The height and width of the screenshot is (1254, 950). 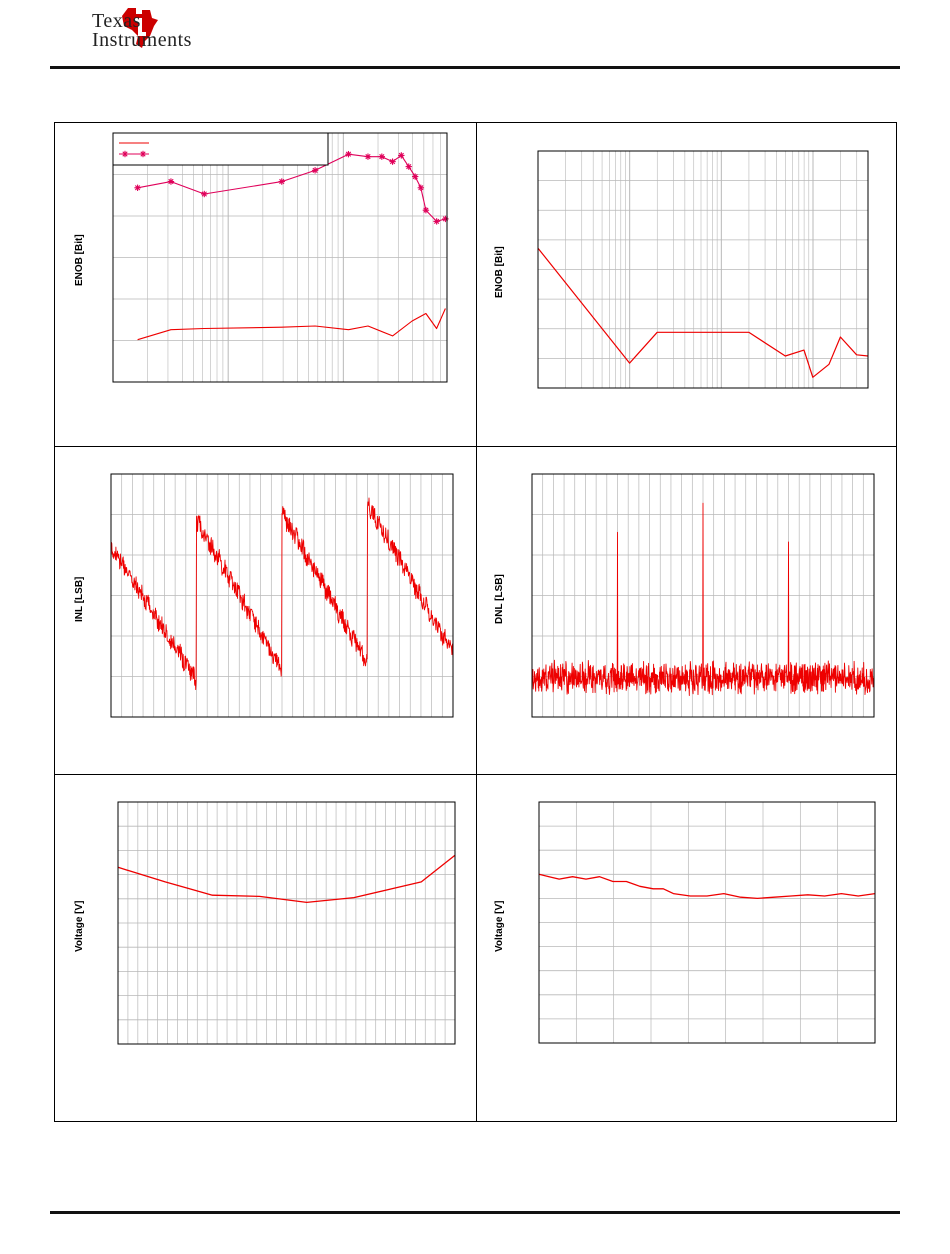 I want to click on legend-box, so click(x=220, y=149).